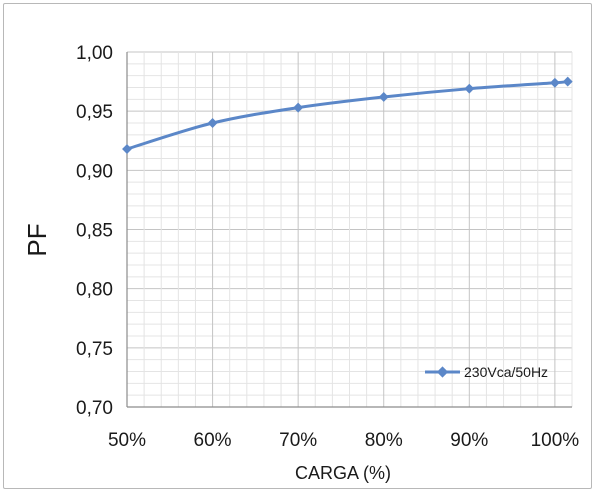  I want to click on y-tick-label: 0,75, so click(94, 349).